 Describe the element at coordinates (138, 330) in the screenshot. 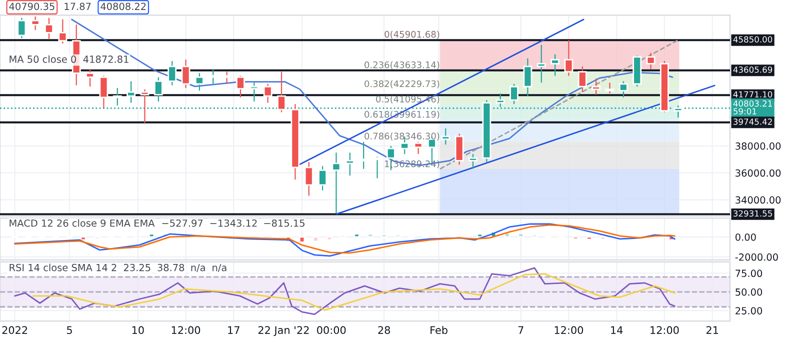

I see `x-tick-label: 10` at that location.